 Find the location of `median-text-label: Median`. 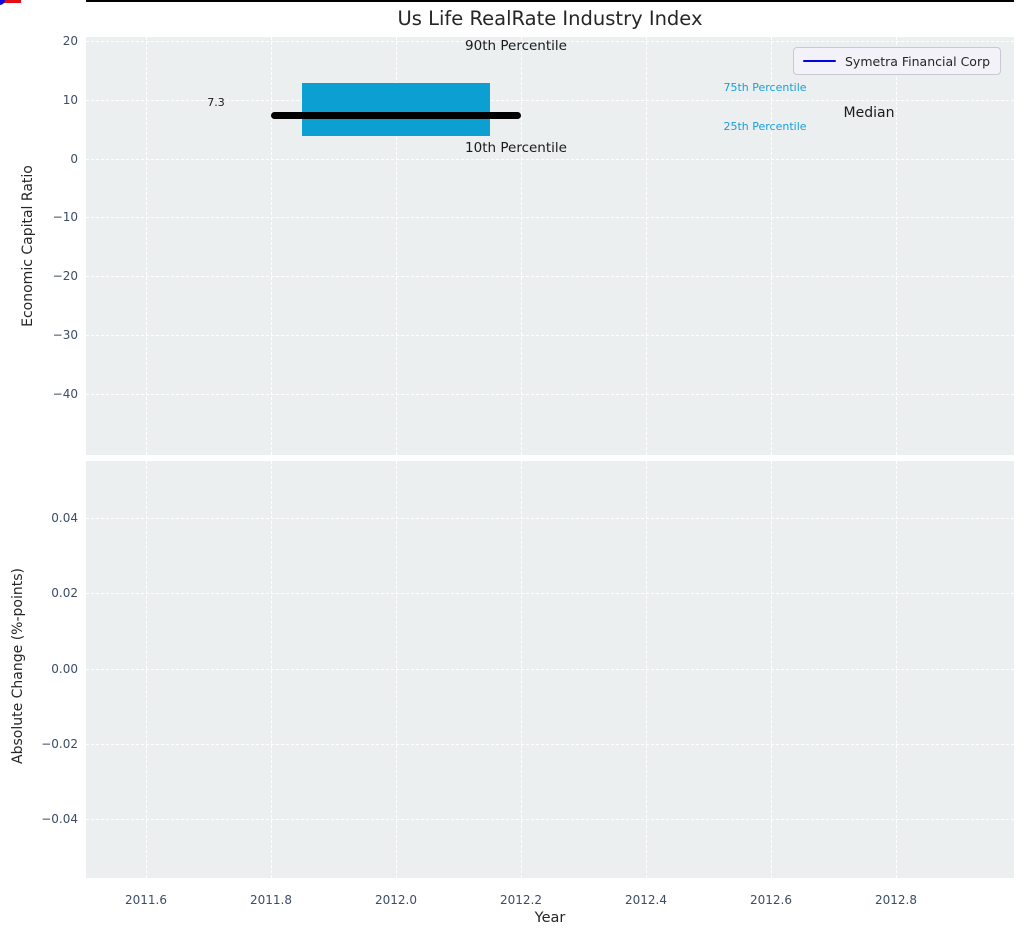

median-text-label: Median is located at coordinates (869, 113).